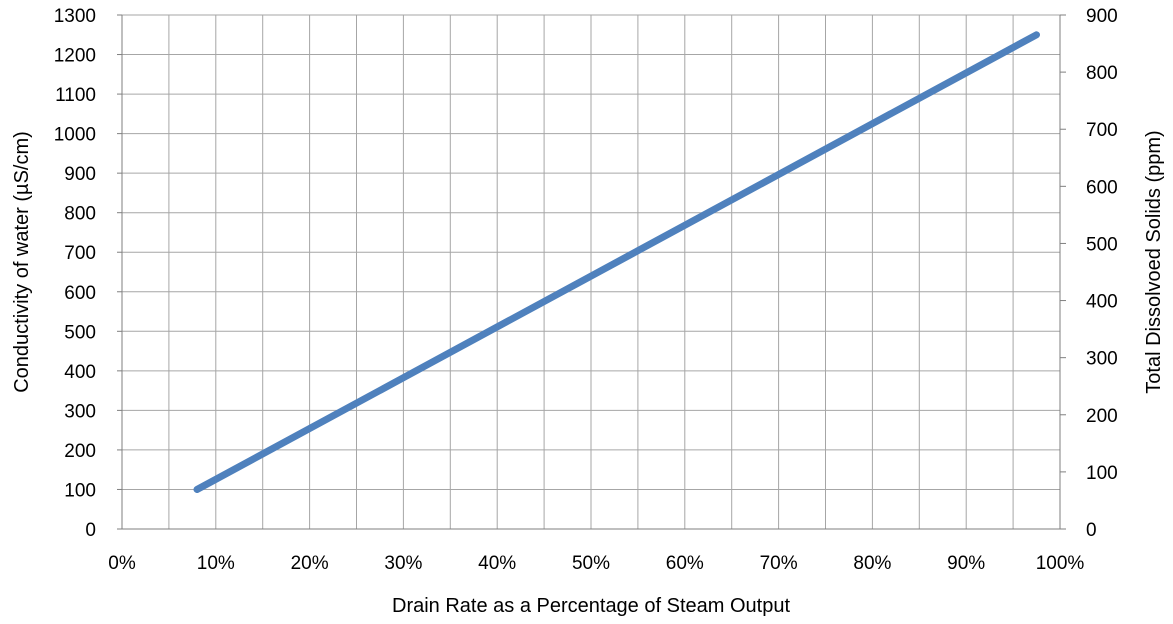 This screenshot has width=1173, height=624. Describe the element at coordinates (80, 372) in the screenshot. I see `y-tick-label: 400` at that location.